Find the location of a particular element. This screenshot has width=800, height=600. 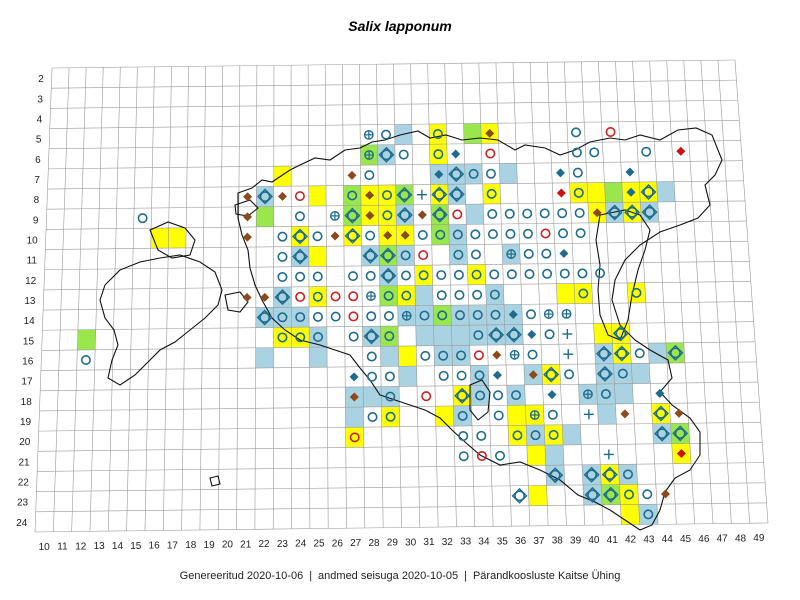

column-label: 13 is located at coordinates (100, 546).